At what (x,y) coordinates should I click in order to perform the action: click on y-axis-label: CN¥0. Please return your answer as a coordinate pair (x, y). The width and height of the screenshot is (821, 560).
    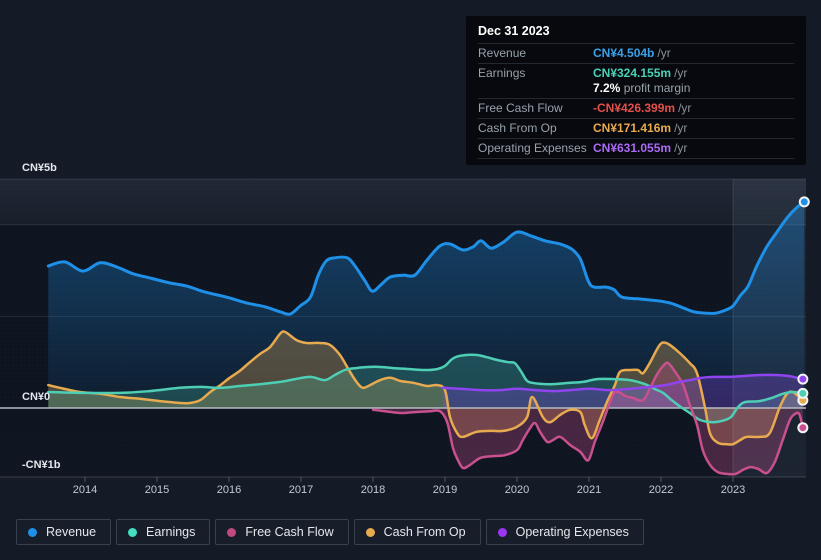
    Looking at the image, I should click on (36, 397).